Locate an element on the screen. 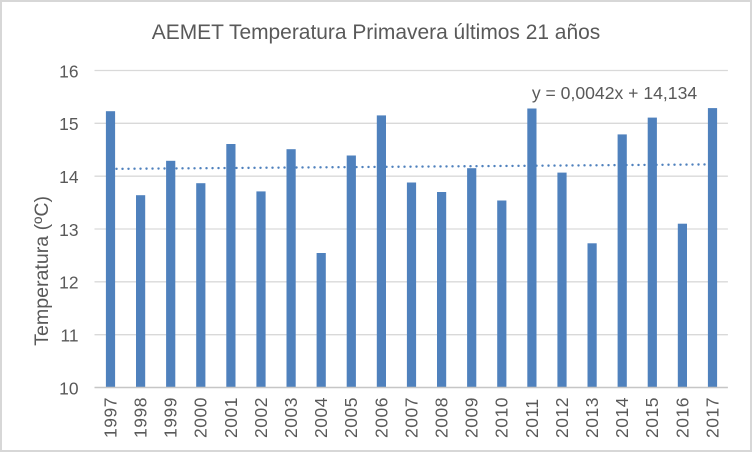 The image size is (752, 452). svg-text: 2015 is located at coordinates (652, 417).